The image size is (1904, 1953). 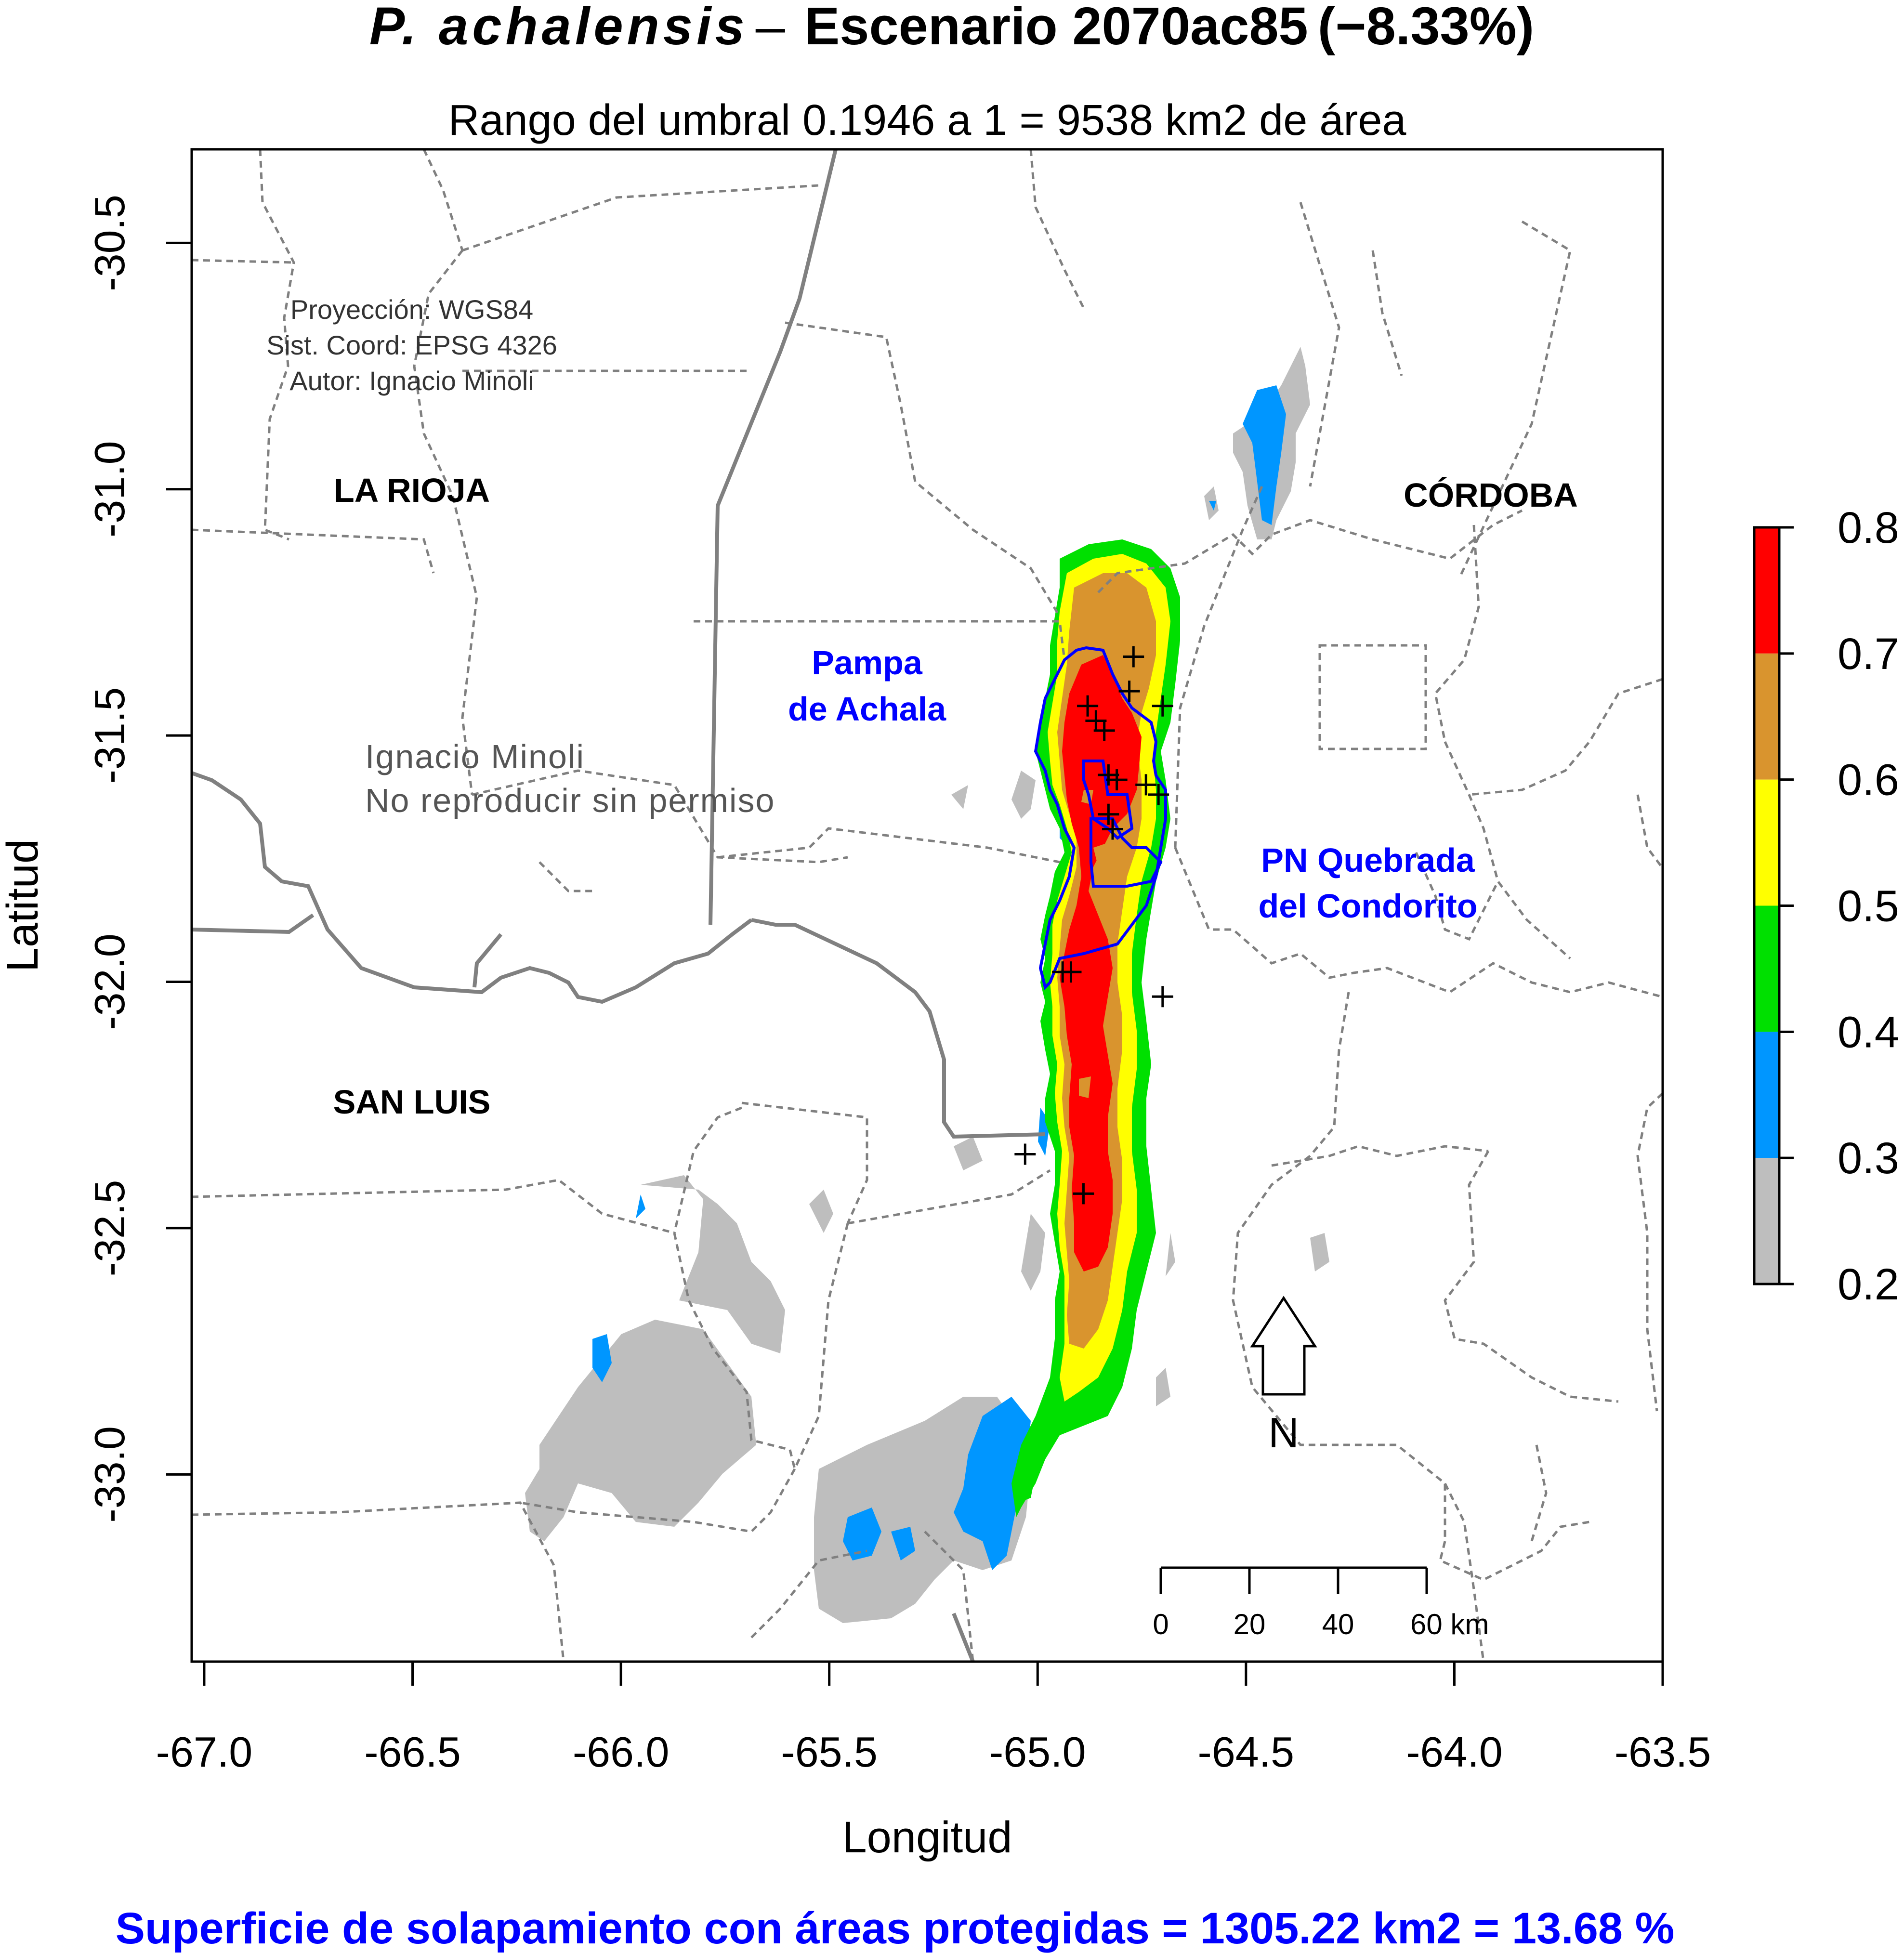 I want to click on north-label: N, so click(x=1283, y=1432).